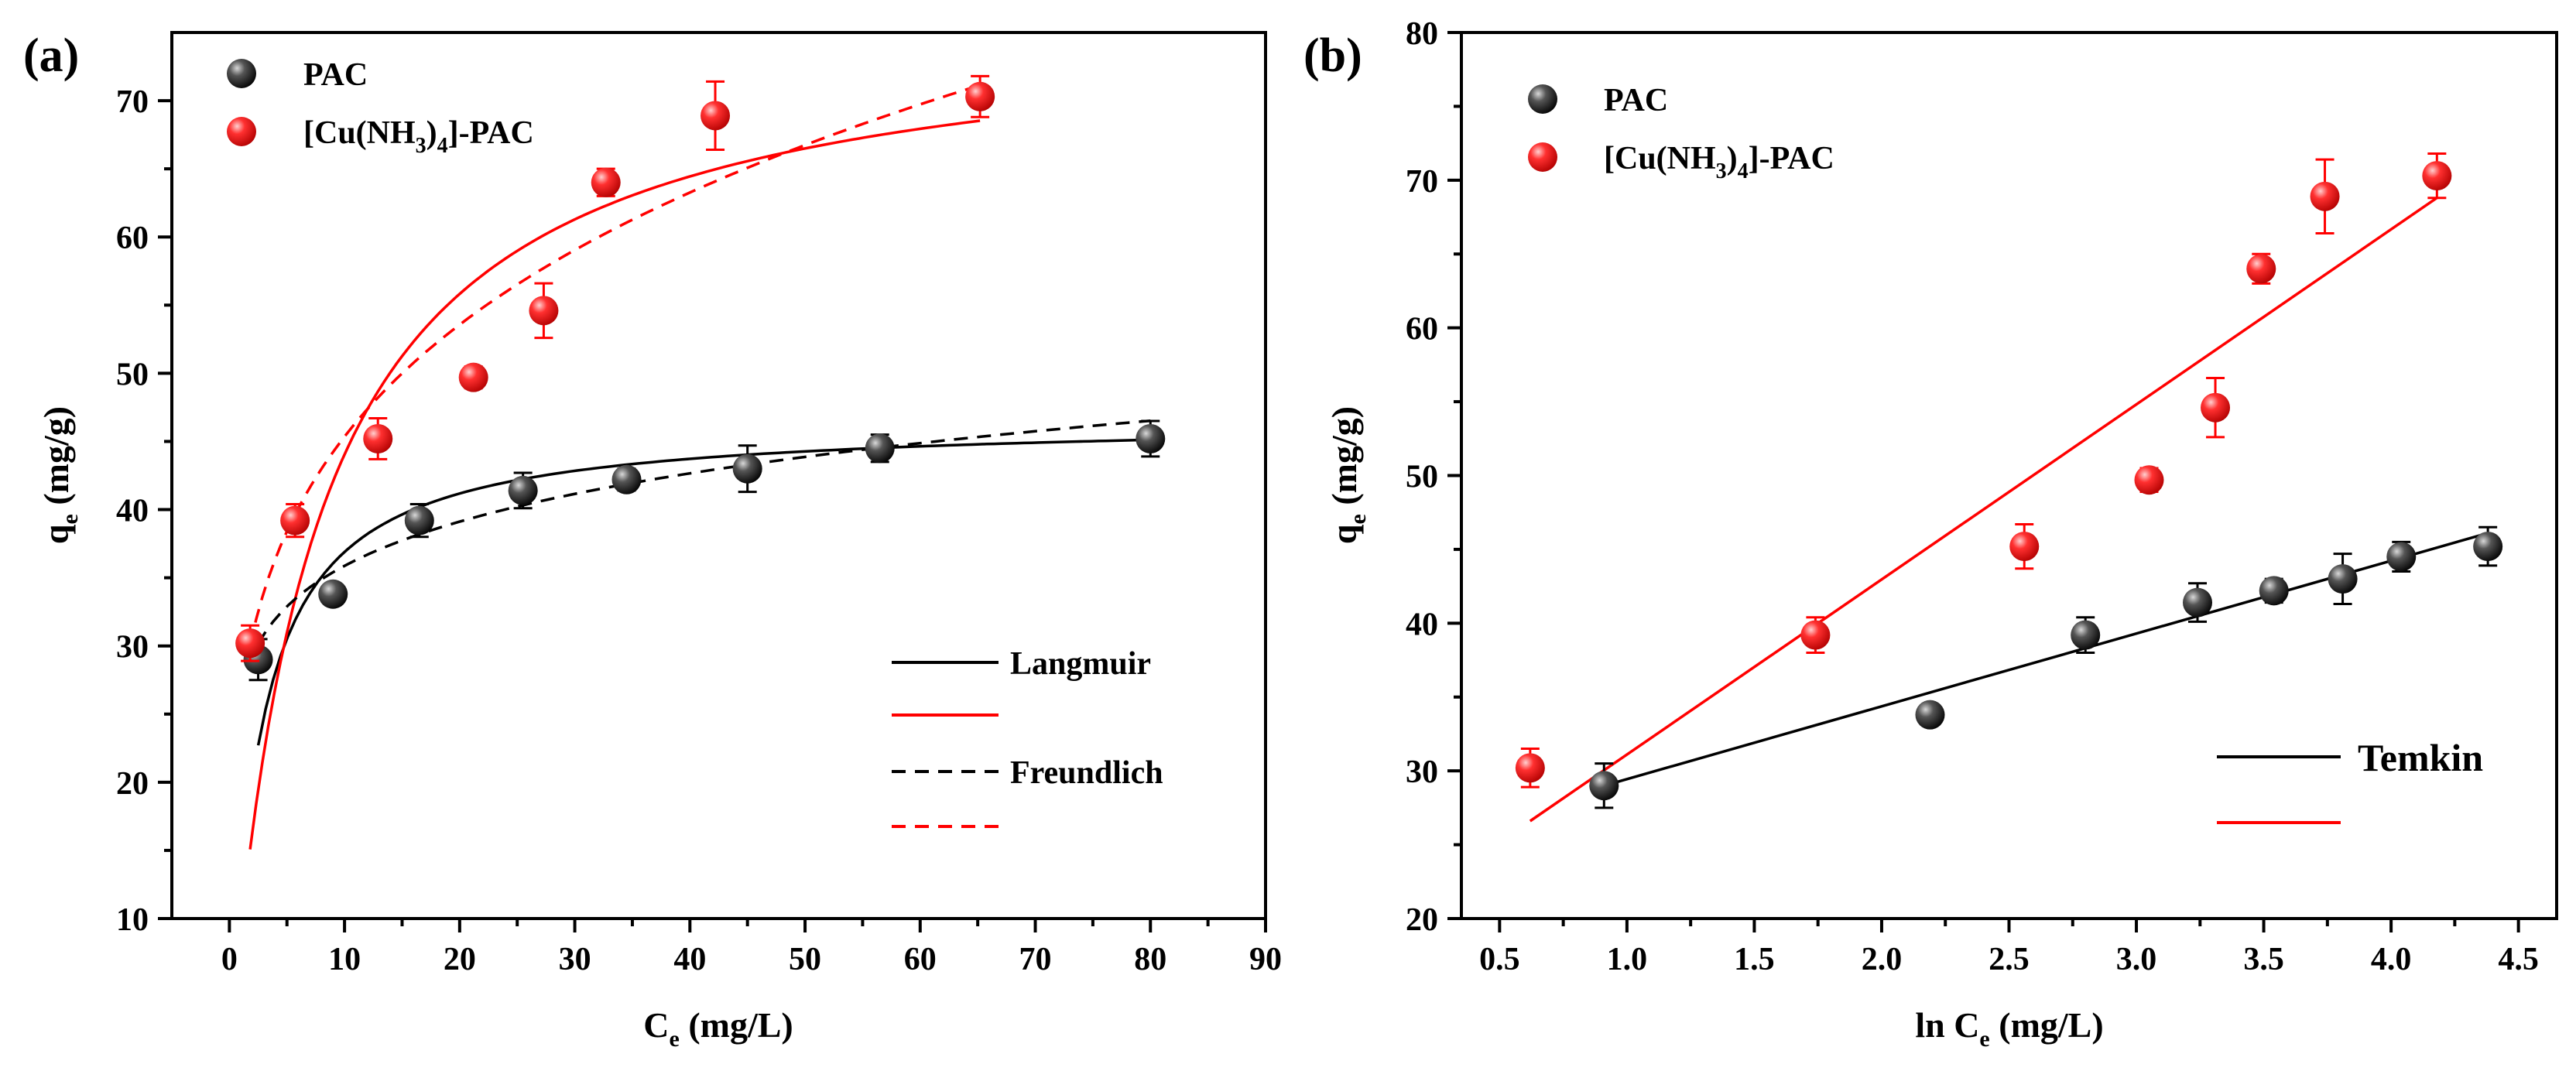 This screenshot has height=1071, width=2576. What do you see at coordinates (805, 959) in the screenshot?
I see `panel-a-x-tick-label: 50` at bounding box center [805, 959].